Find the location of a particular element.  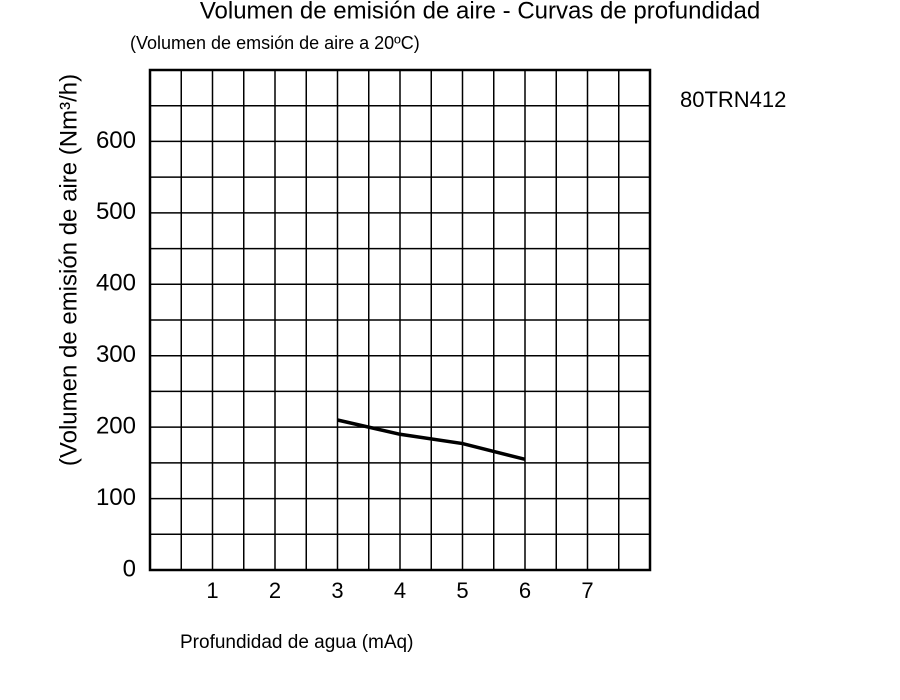

x-tick-label: 3 is located at coordinates (337, 590).